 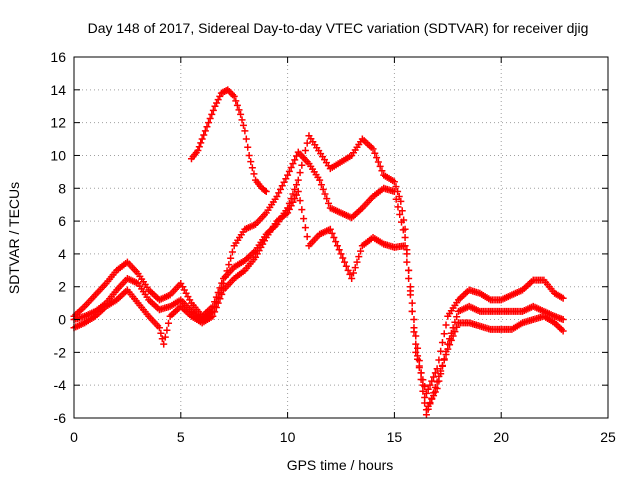 I want to click on x-tick-label: 10, so click(x=288, y=437).